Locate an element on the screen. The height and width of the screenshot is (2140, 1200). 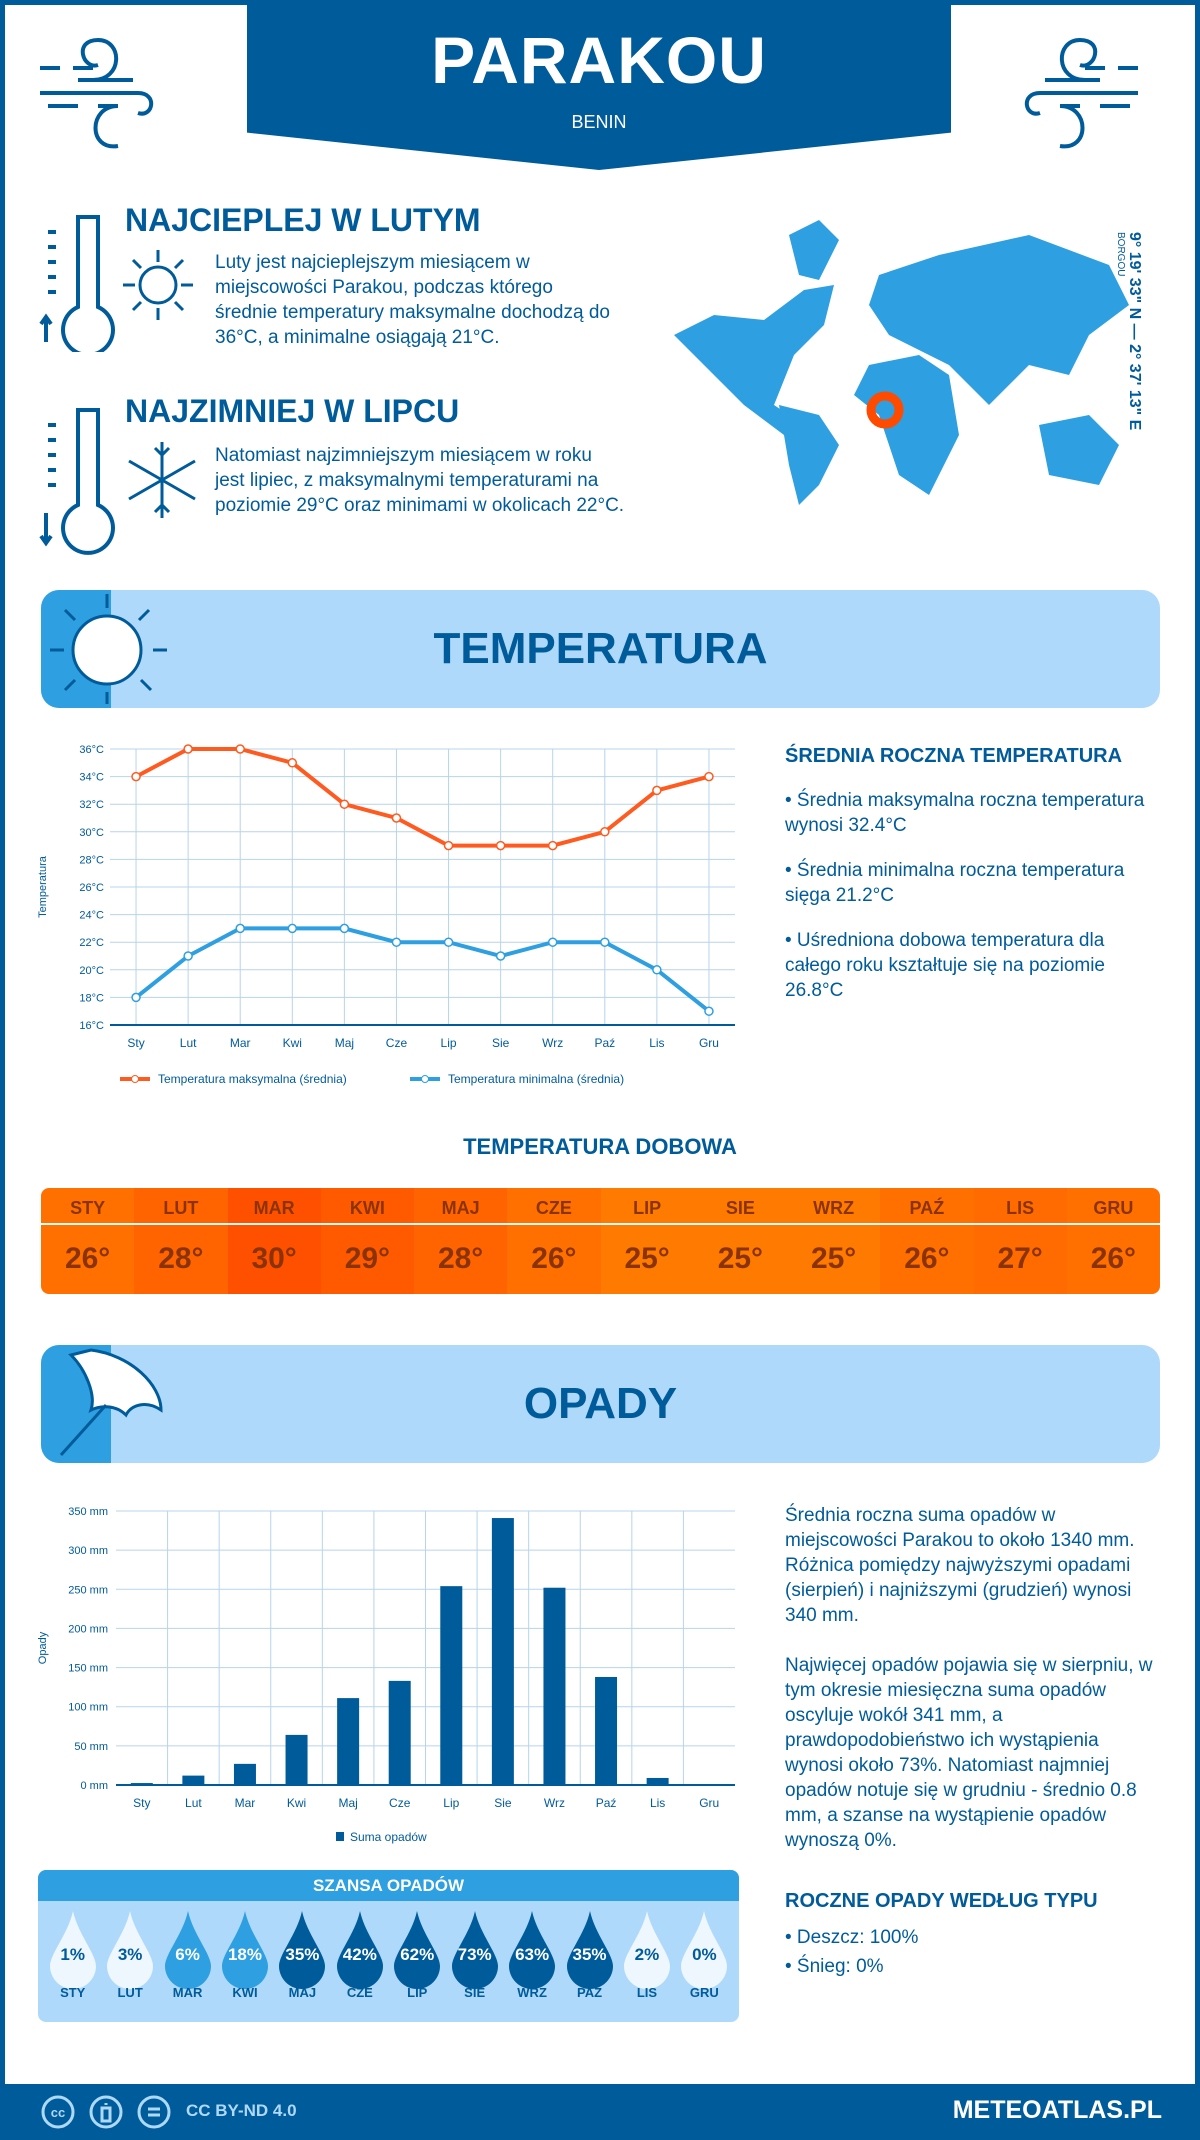
chance-item: 2% LIS is located at coordinates (646, 1950).